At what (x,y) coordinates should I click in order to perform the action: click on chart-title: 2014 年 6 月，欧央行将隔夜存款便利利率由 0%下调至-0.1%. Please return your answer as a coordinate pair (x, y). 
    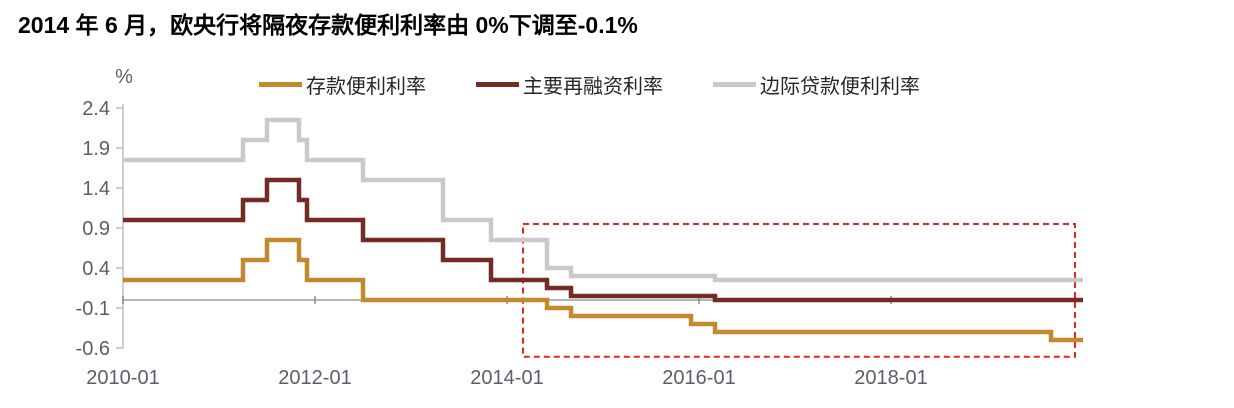
    Looking at the image, I should click on (328, 25).